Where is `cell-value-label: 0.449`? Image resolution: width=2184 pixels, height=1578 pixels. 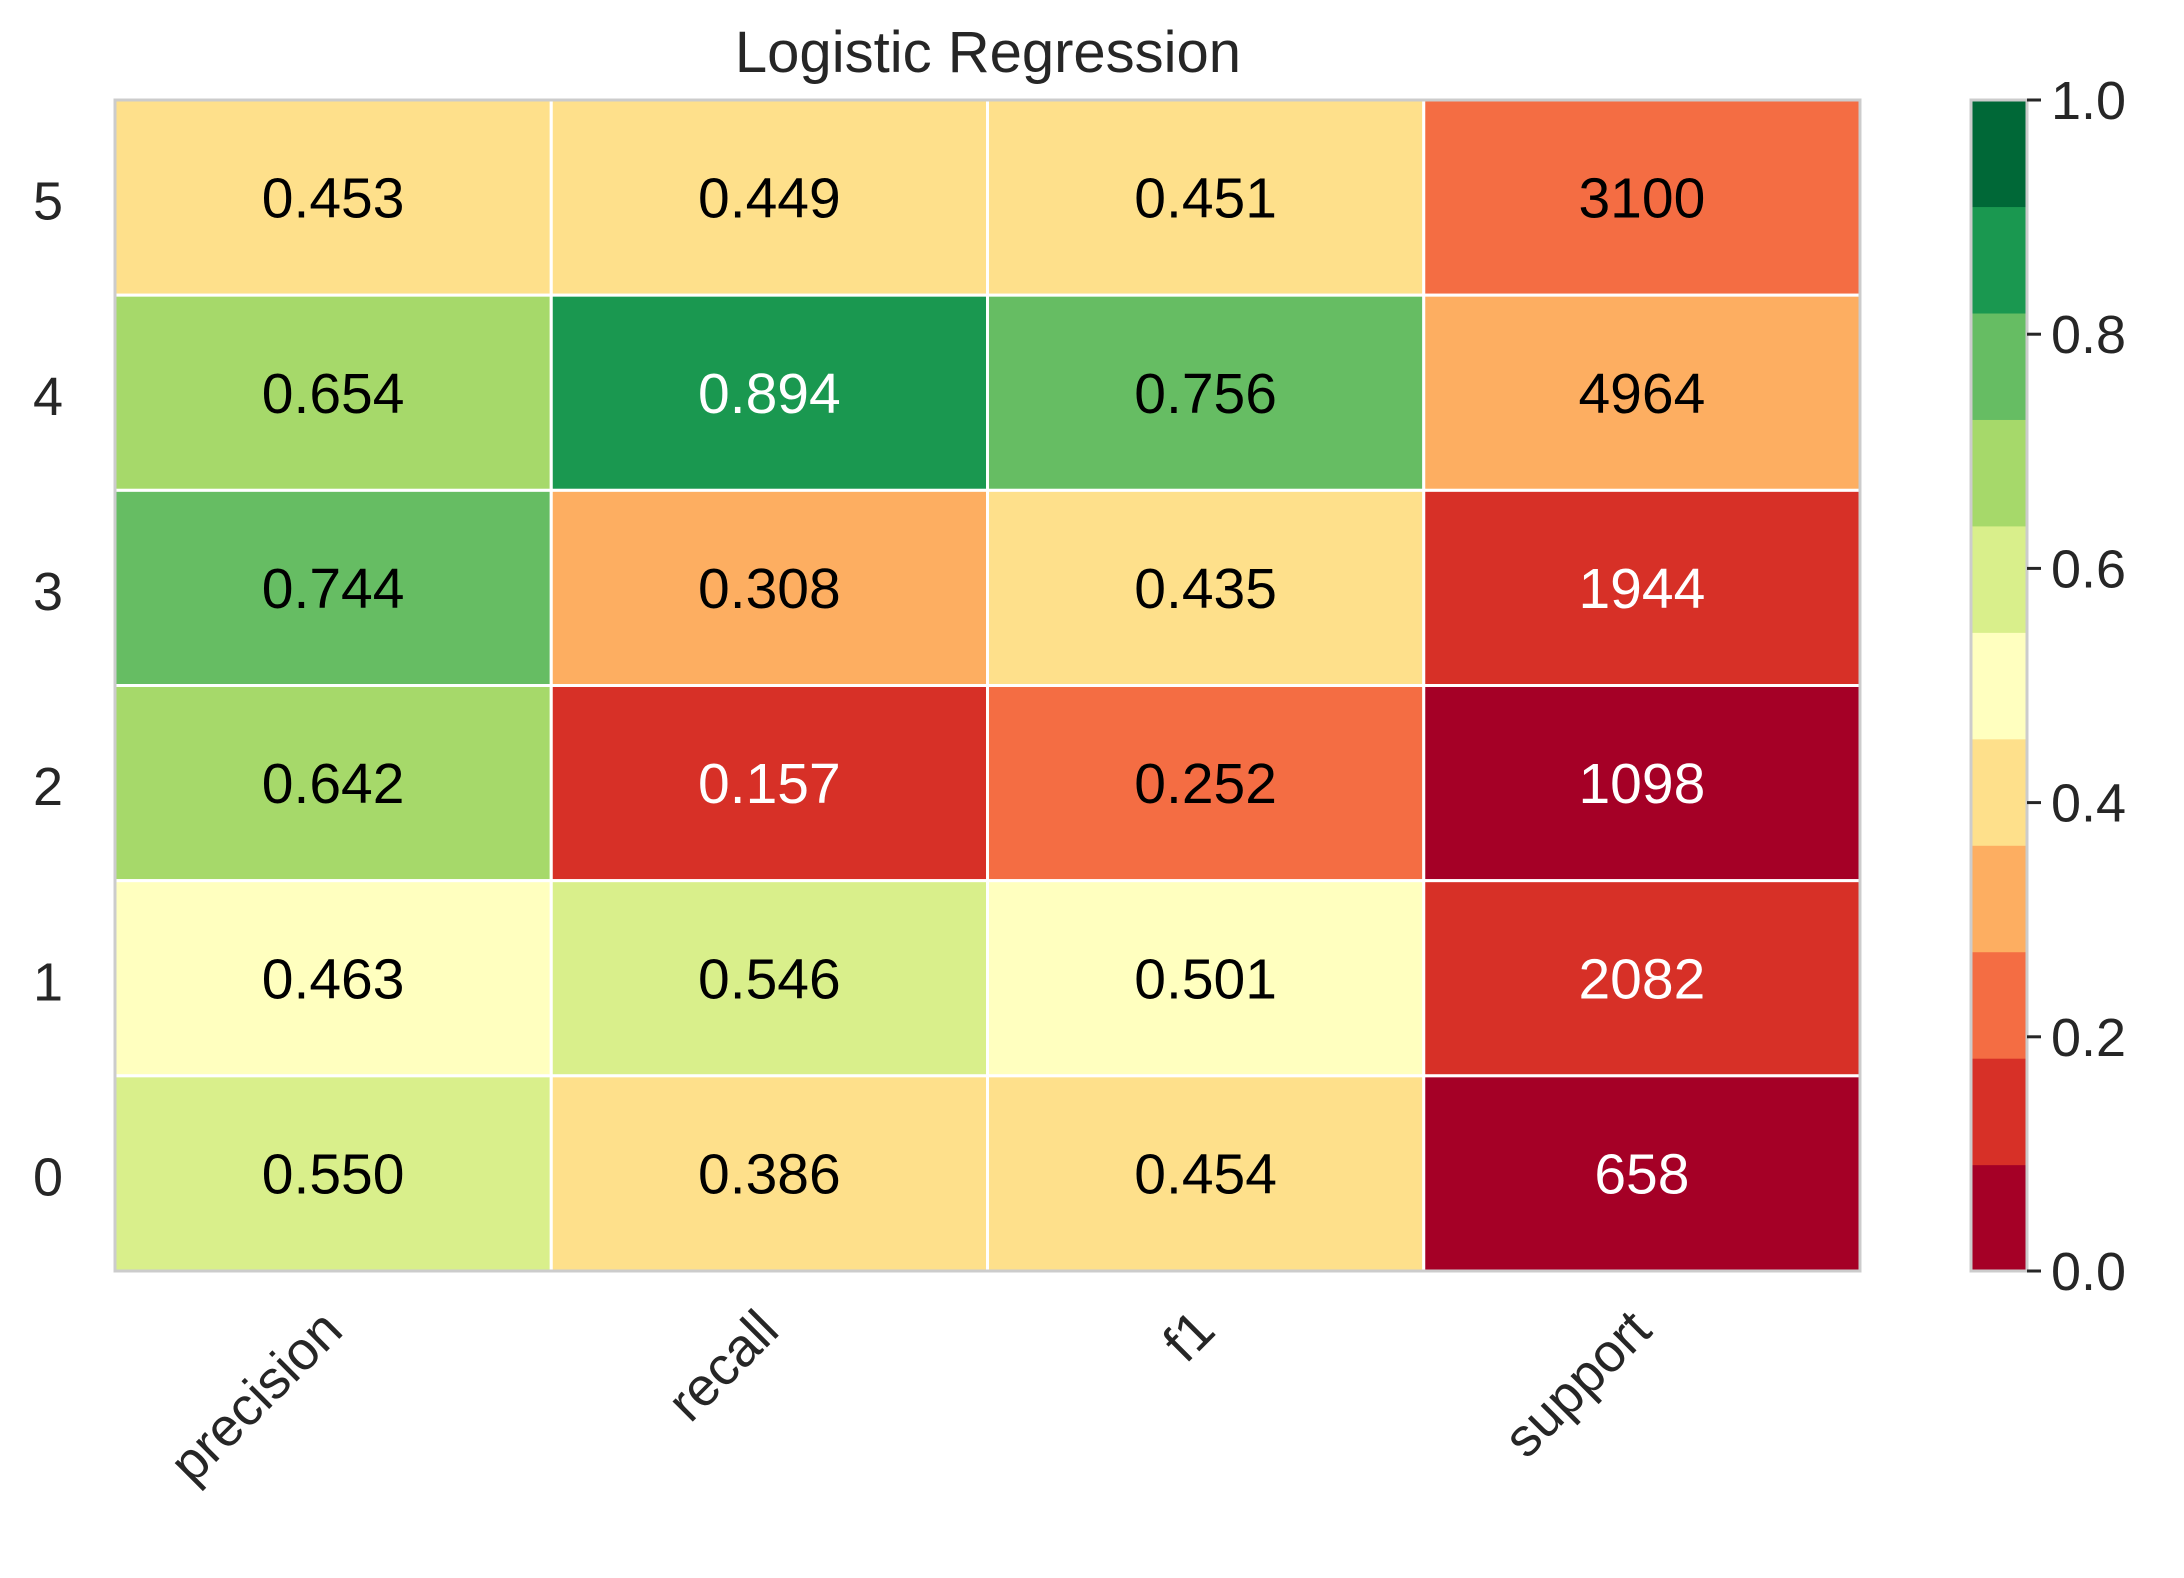
cell-value-label: 0.449 is located at coordinates (769, 199).